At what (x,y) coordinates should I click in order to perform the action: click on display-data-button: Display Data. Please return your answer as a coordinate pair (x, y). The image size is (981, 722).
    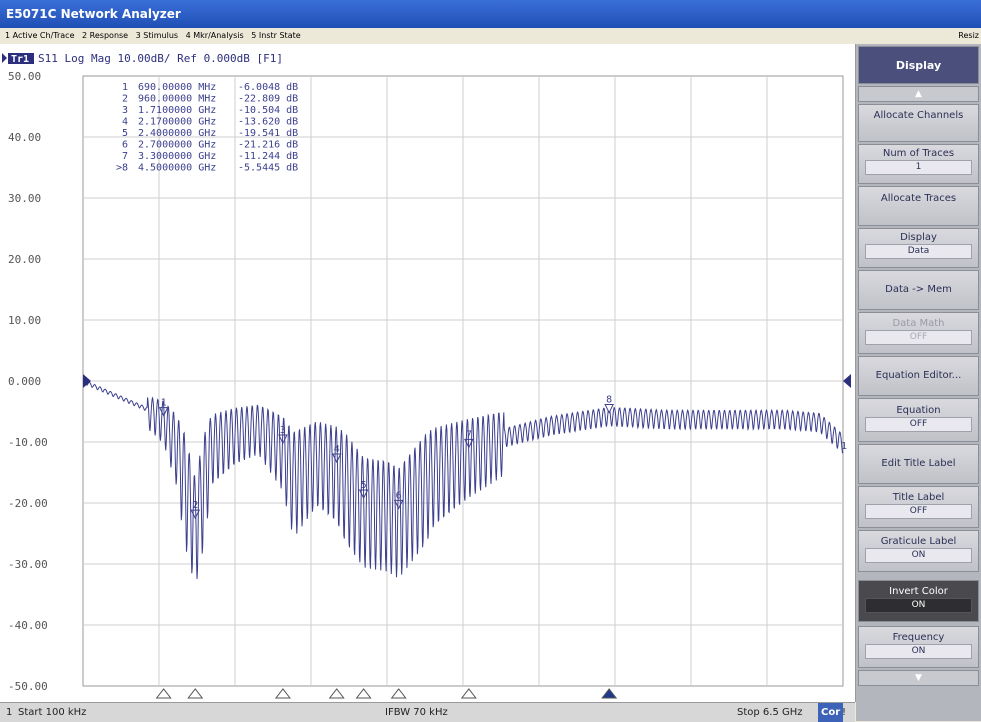
    Looking at the image, I should click on (918, 248).